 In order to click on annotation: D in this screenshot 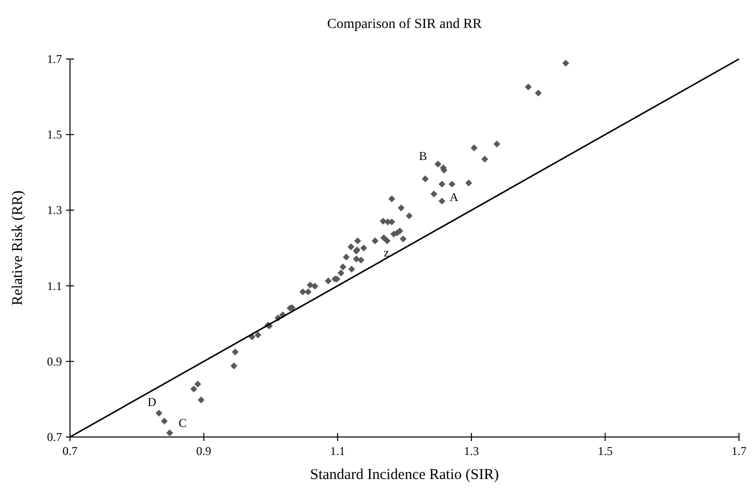, I will do `click(152, 402)`.